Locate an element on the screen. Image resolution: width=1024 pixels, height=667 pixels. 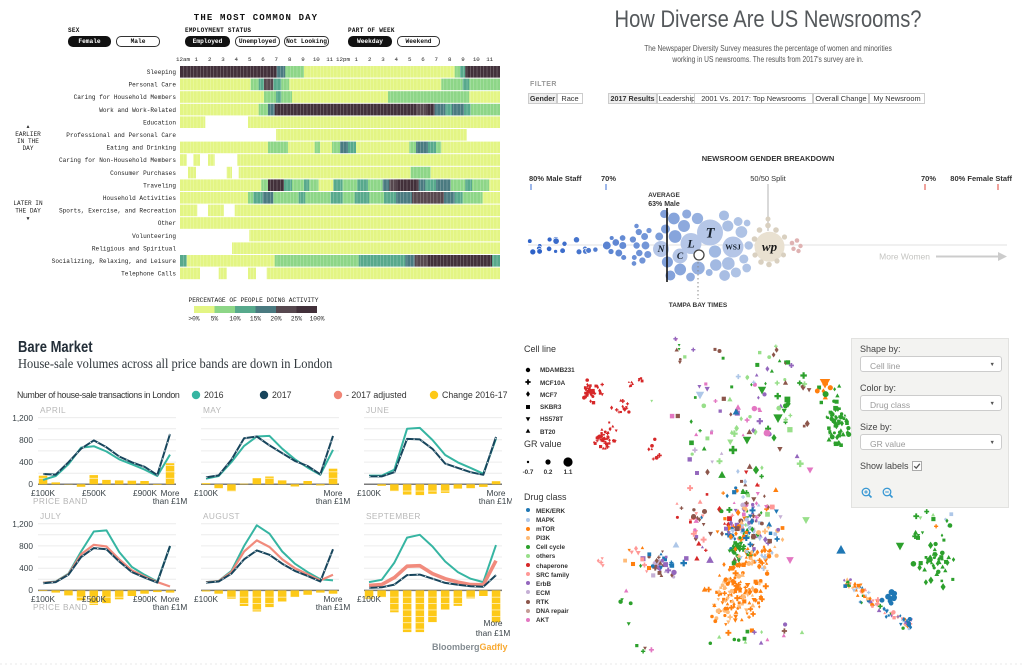
svg-text: 50/50 Split is located at coordinates (768, 178).